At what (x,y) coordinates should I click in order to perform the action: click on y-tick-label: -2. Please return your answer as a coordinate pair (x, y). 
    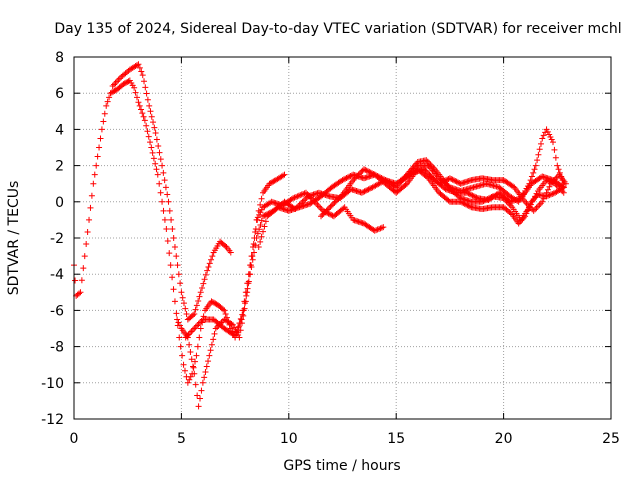
    Looking at the image, I should click on (57, 239).